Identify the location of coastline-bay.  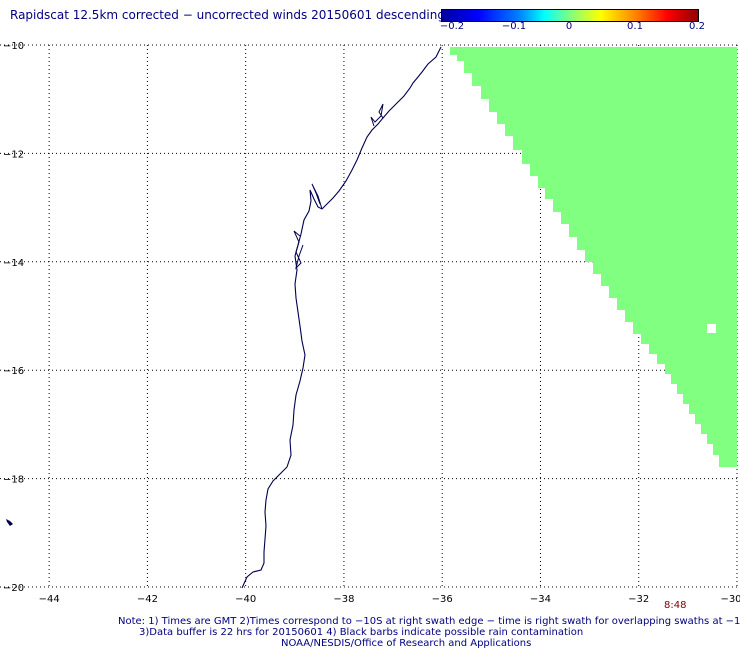
(338, 186).